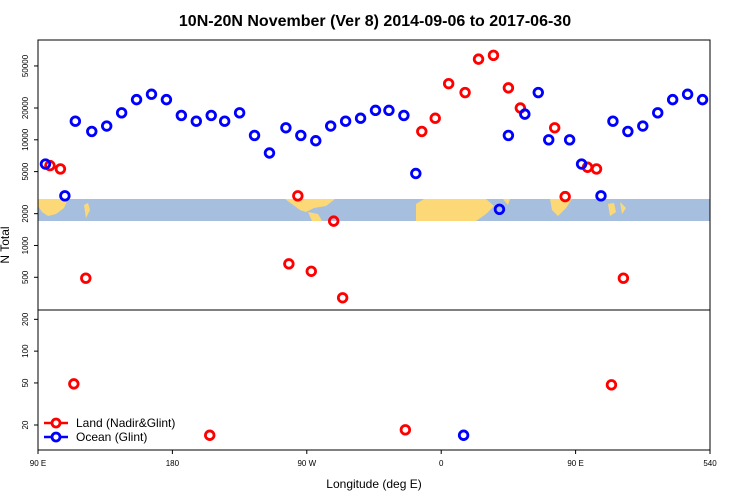  I want to click on y-tick-label: 10000, so click(25, 139).